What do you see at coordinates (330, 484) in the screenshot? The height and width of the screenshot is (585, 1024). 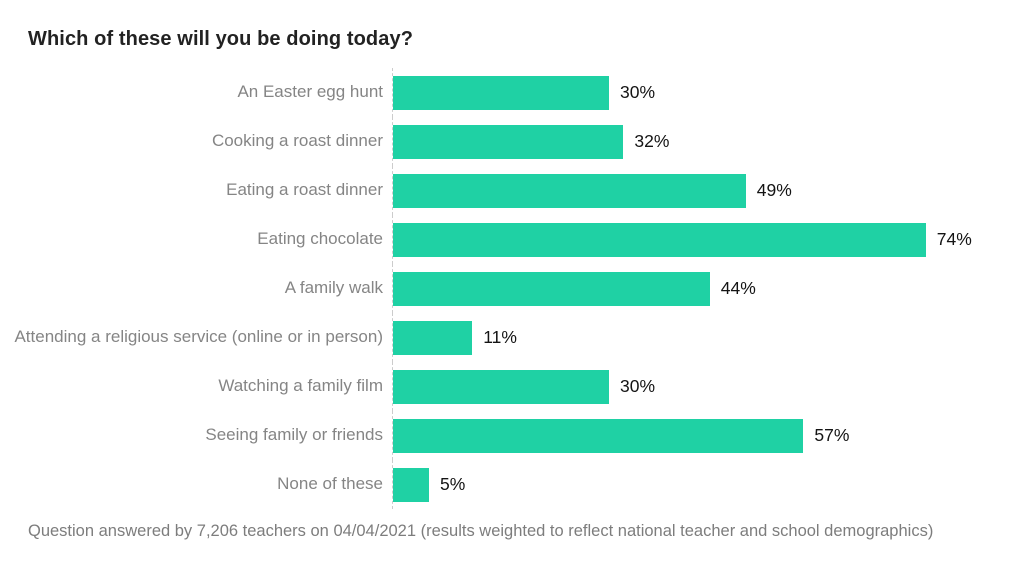 I see `category-label: None of these` at bounding box center [330, 484].